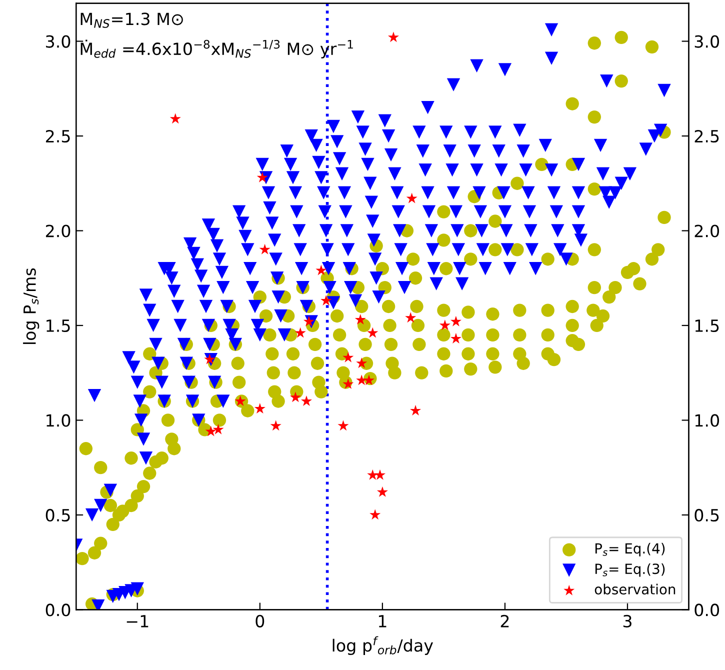 The height and width of the screenshot is (670, 725). Describe the element at coordinates (630, 549) in the screenshot. I see `legend-label: P$_{s}$= Eq.(4)` at that location.